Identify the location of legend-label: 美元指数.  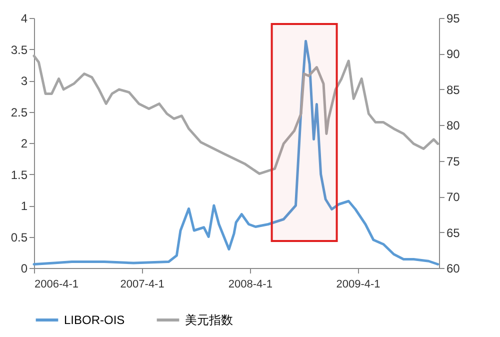
(209, 320).